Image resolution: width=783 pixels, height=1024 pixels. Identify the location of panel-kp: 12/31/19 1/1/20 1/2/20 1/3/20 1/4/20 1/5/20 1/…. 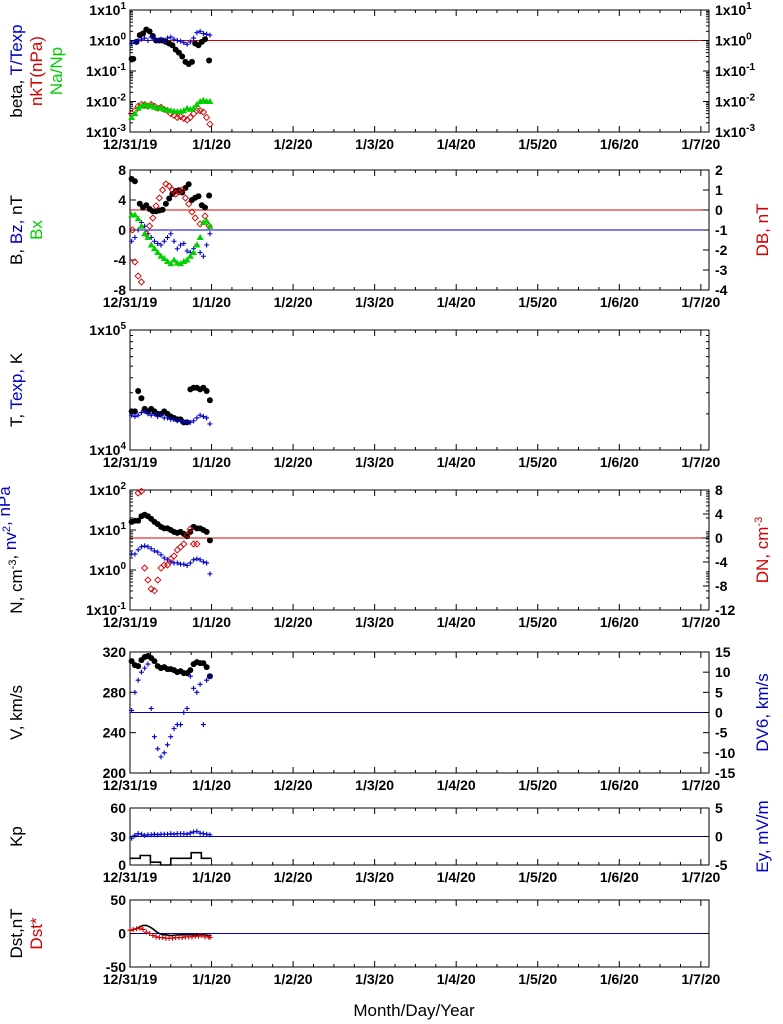
(389, 842).